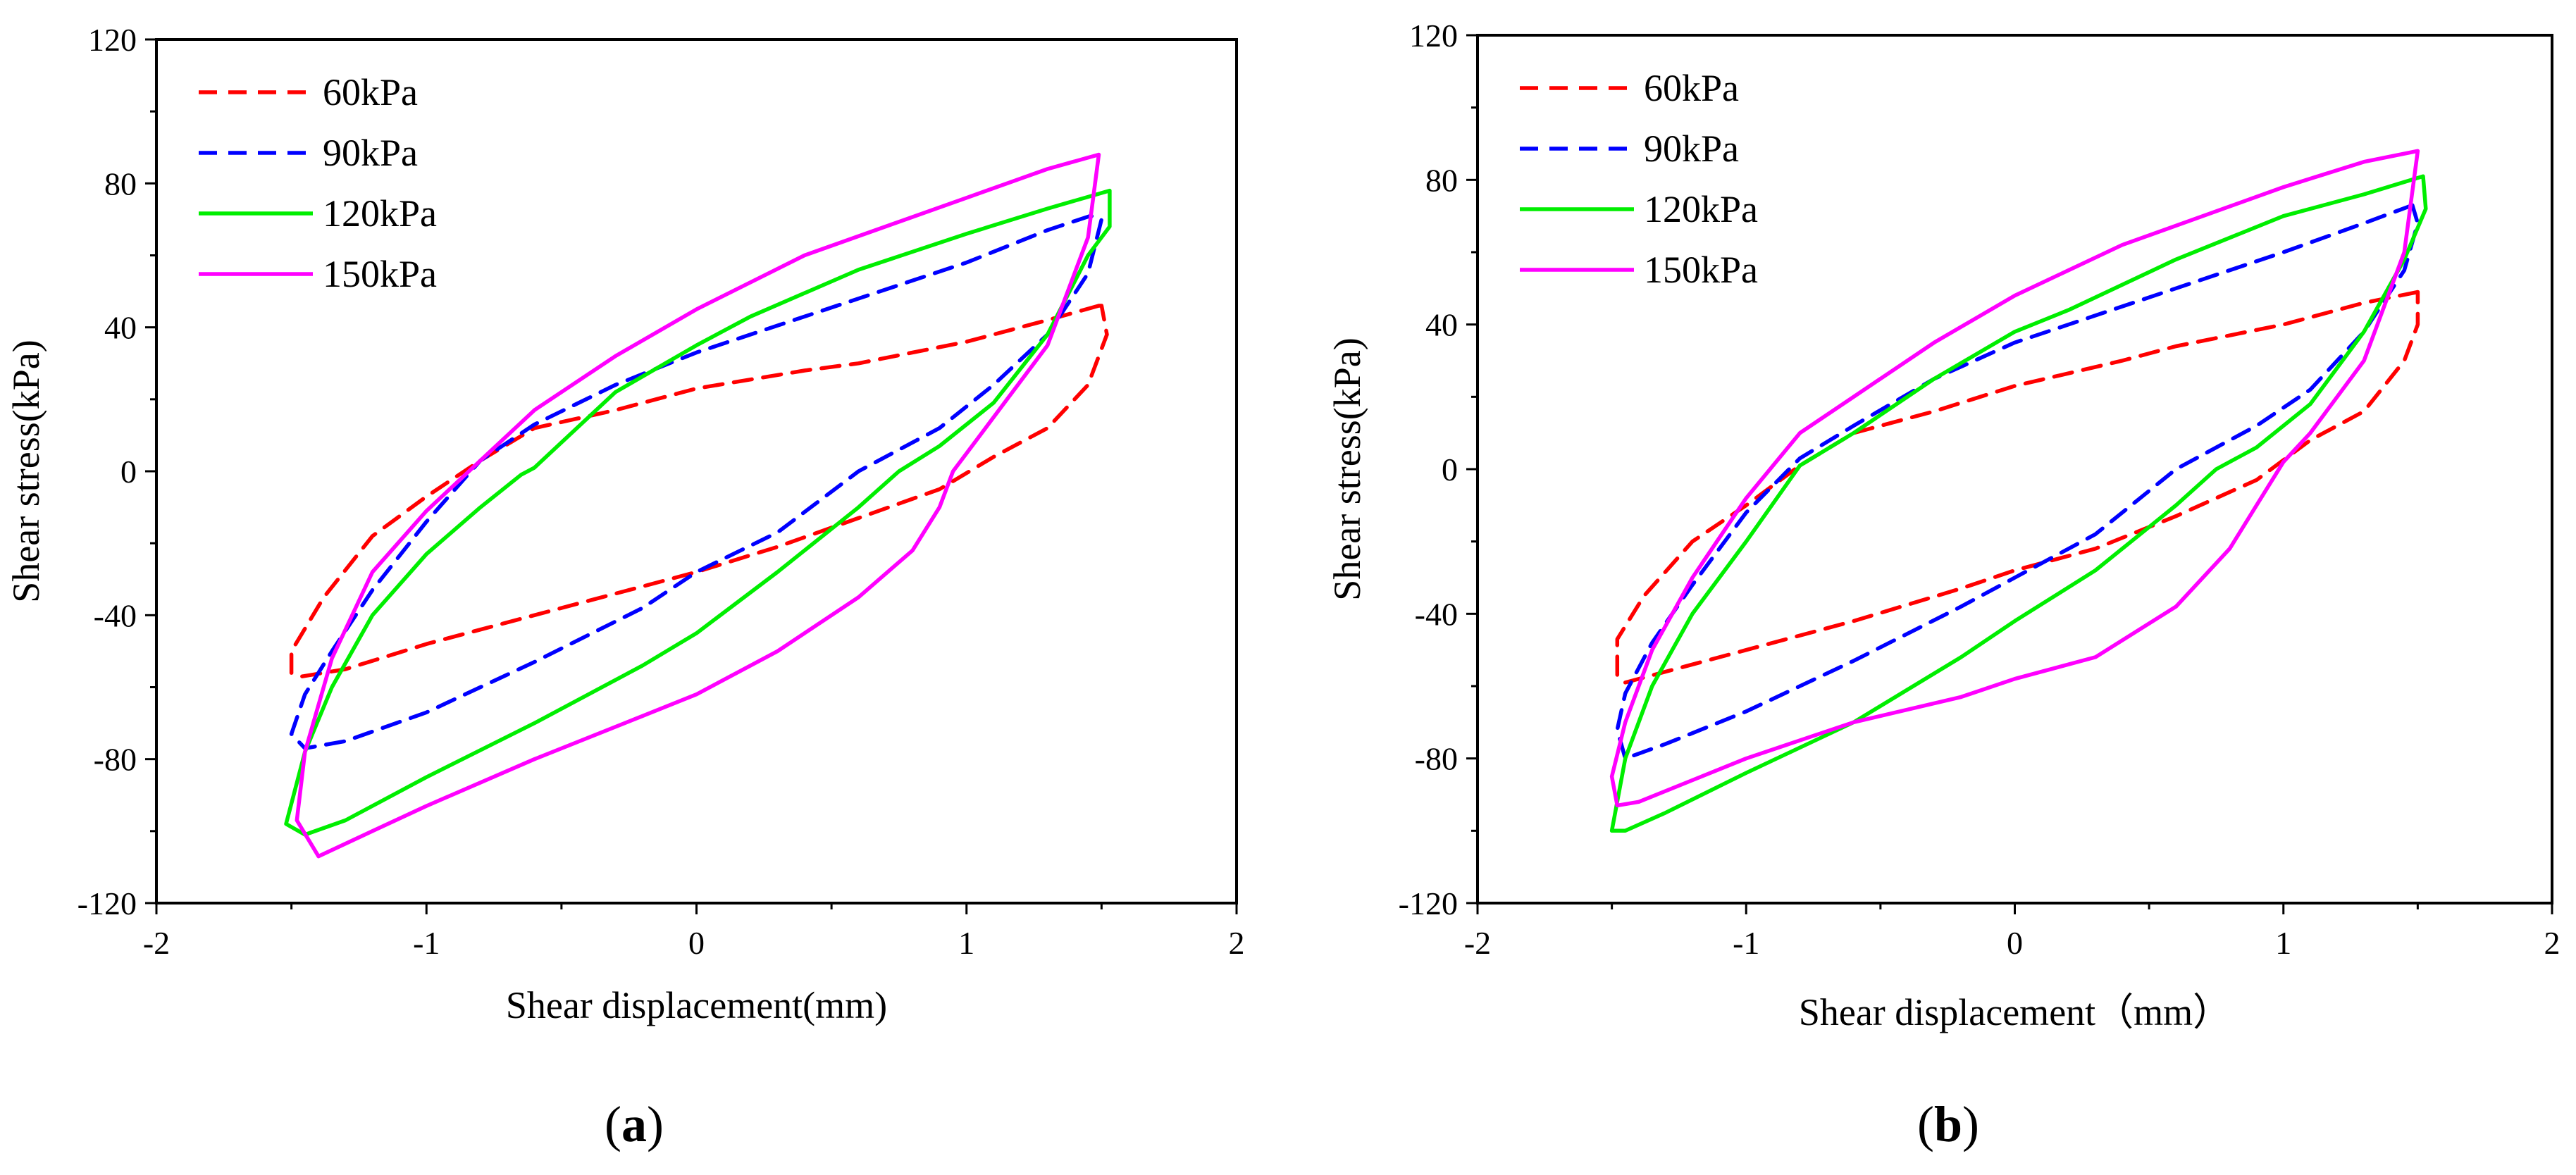 The image size is (2576, 1175). Describe the element at coordinates (696, 1005) in the screenshot. I see `x-axis-title: Shear displacement(mm)` at that location.